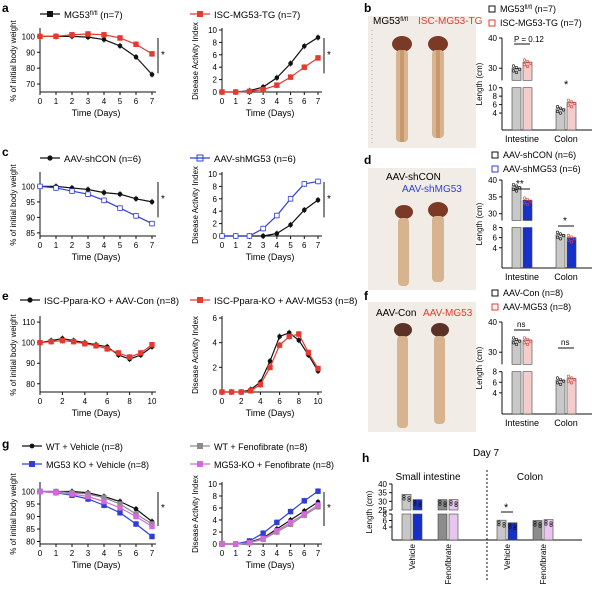 The image size is (600, 592). I want to click on y-tick-label: 10, so click(212, 30).